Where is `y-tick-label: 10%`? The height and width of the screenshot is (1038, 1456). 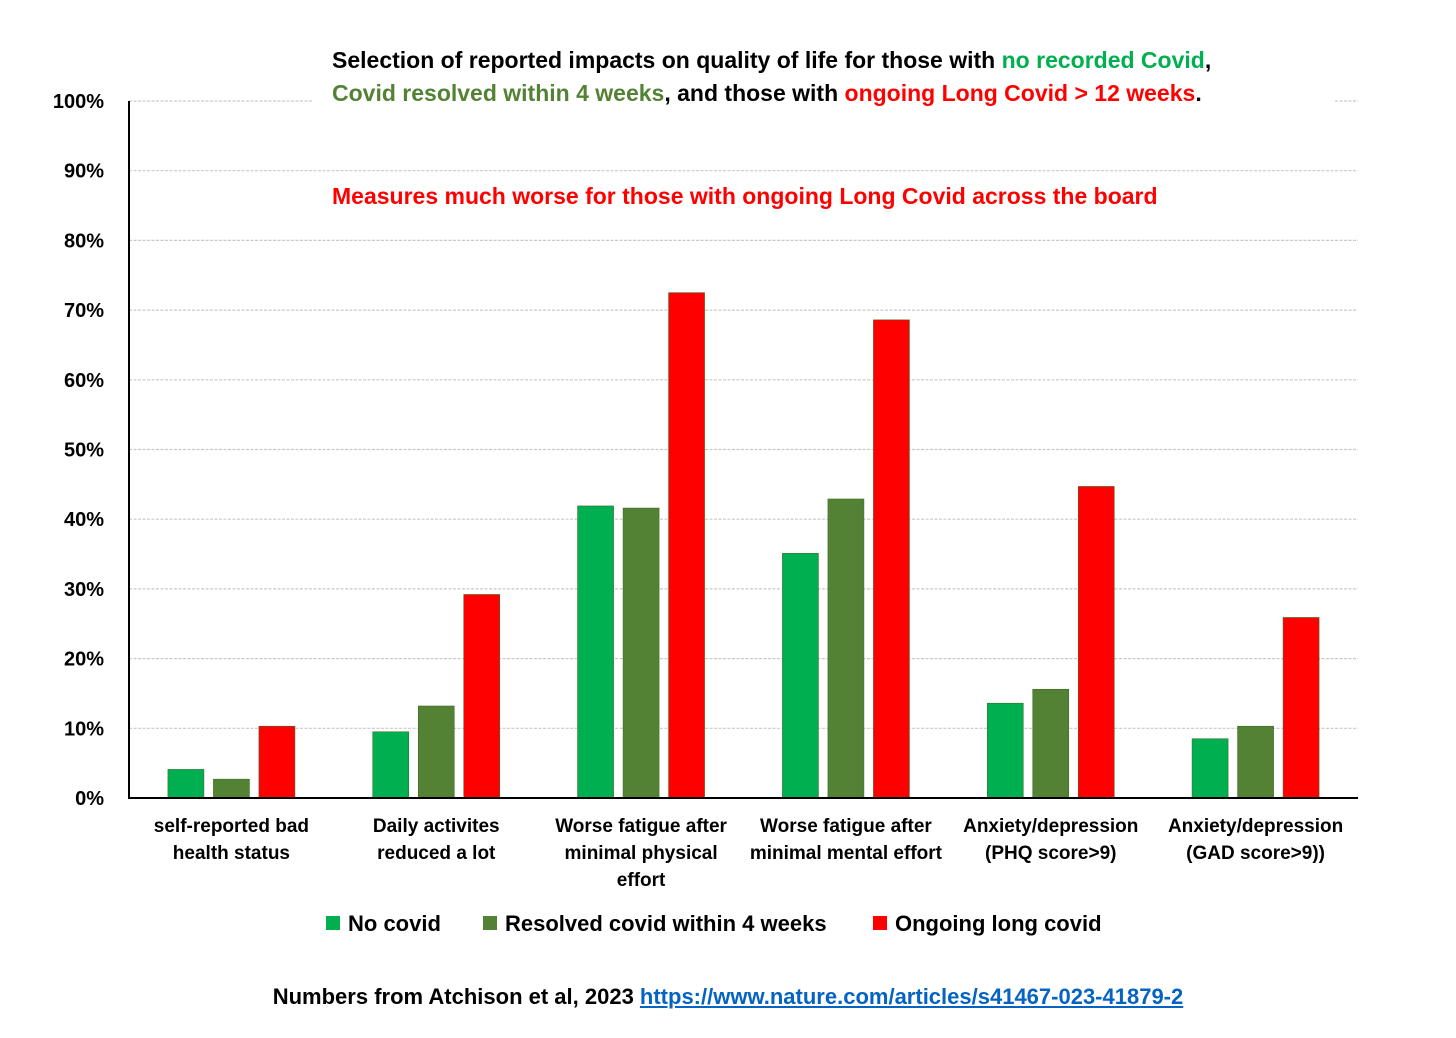 y-tick-label: 10% is located at coordinates (84, 729).